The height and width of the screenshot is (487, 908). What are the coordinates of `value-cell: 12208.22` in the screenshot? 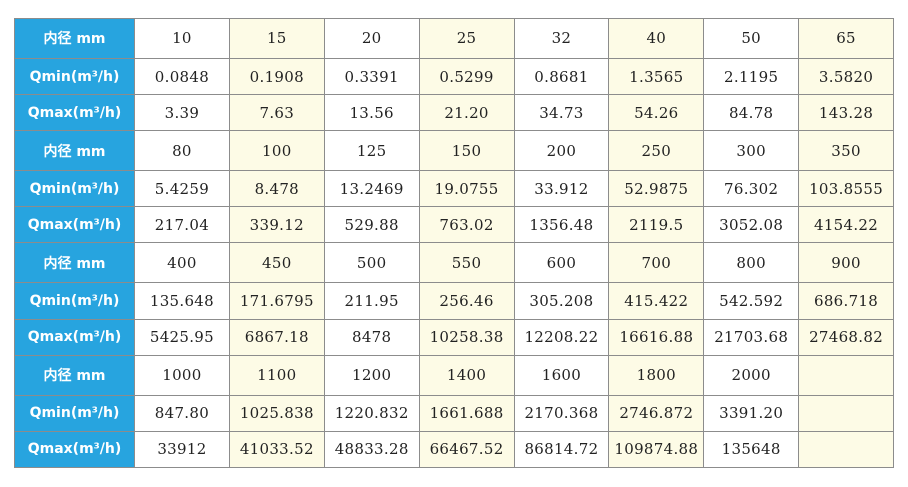 It's located at (561, 337).